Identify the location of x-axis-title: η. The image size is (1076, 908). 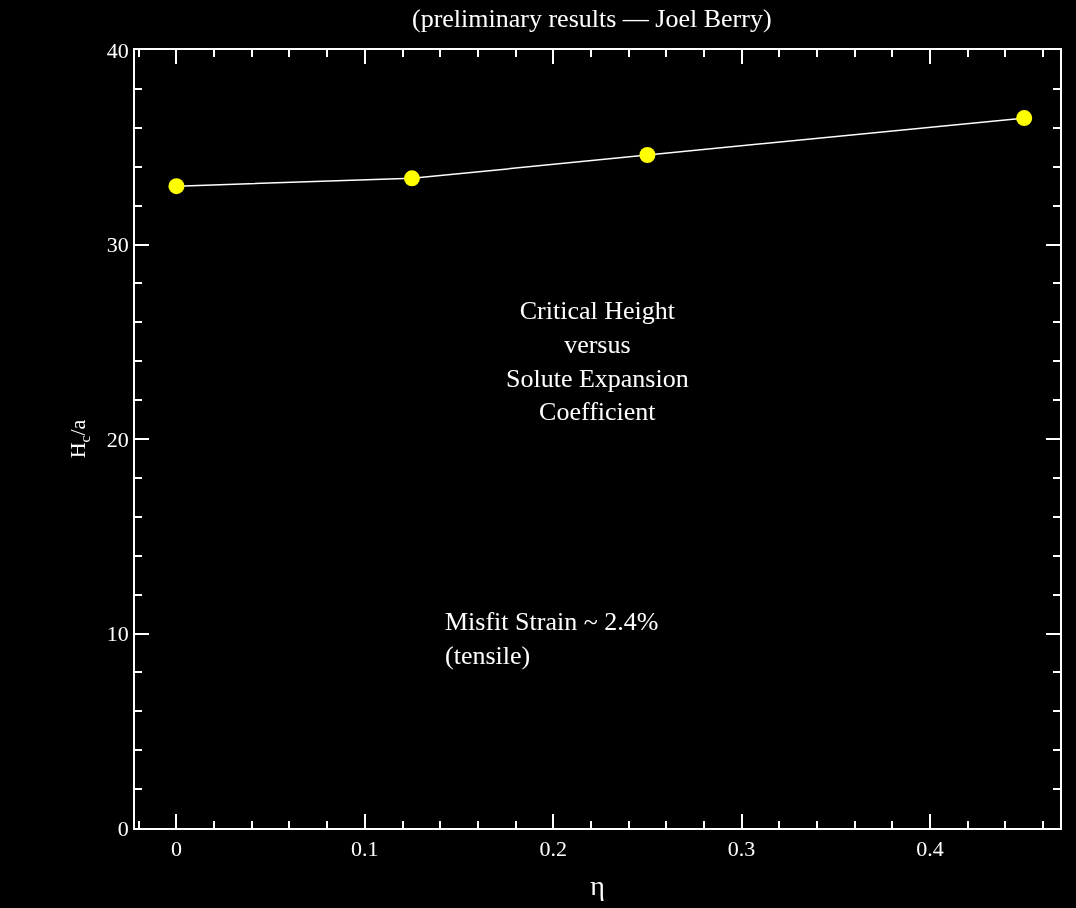
(597, 885).